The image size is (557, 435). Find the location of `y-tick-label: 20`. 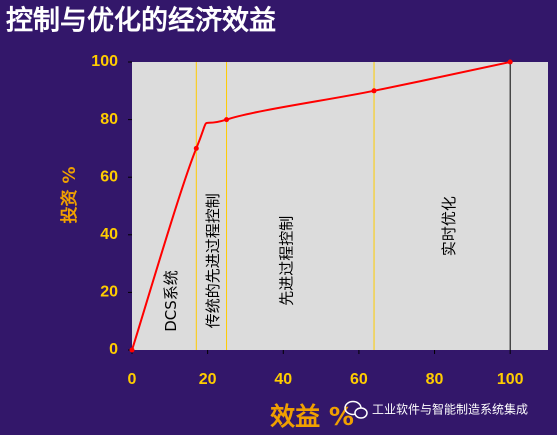

y-tick-label: 20 is located at coordinates (109, 292).